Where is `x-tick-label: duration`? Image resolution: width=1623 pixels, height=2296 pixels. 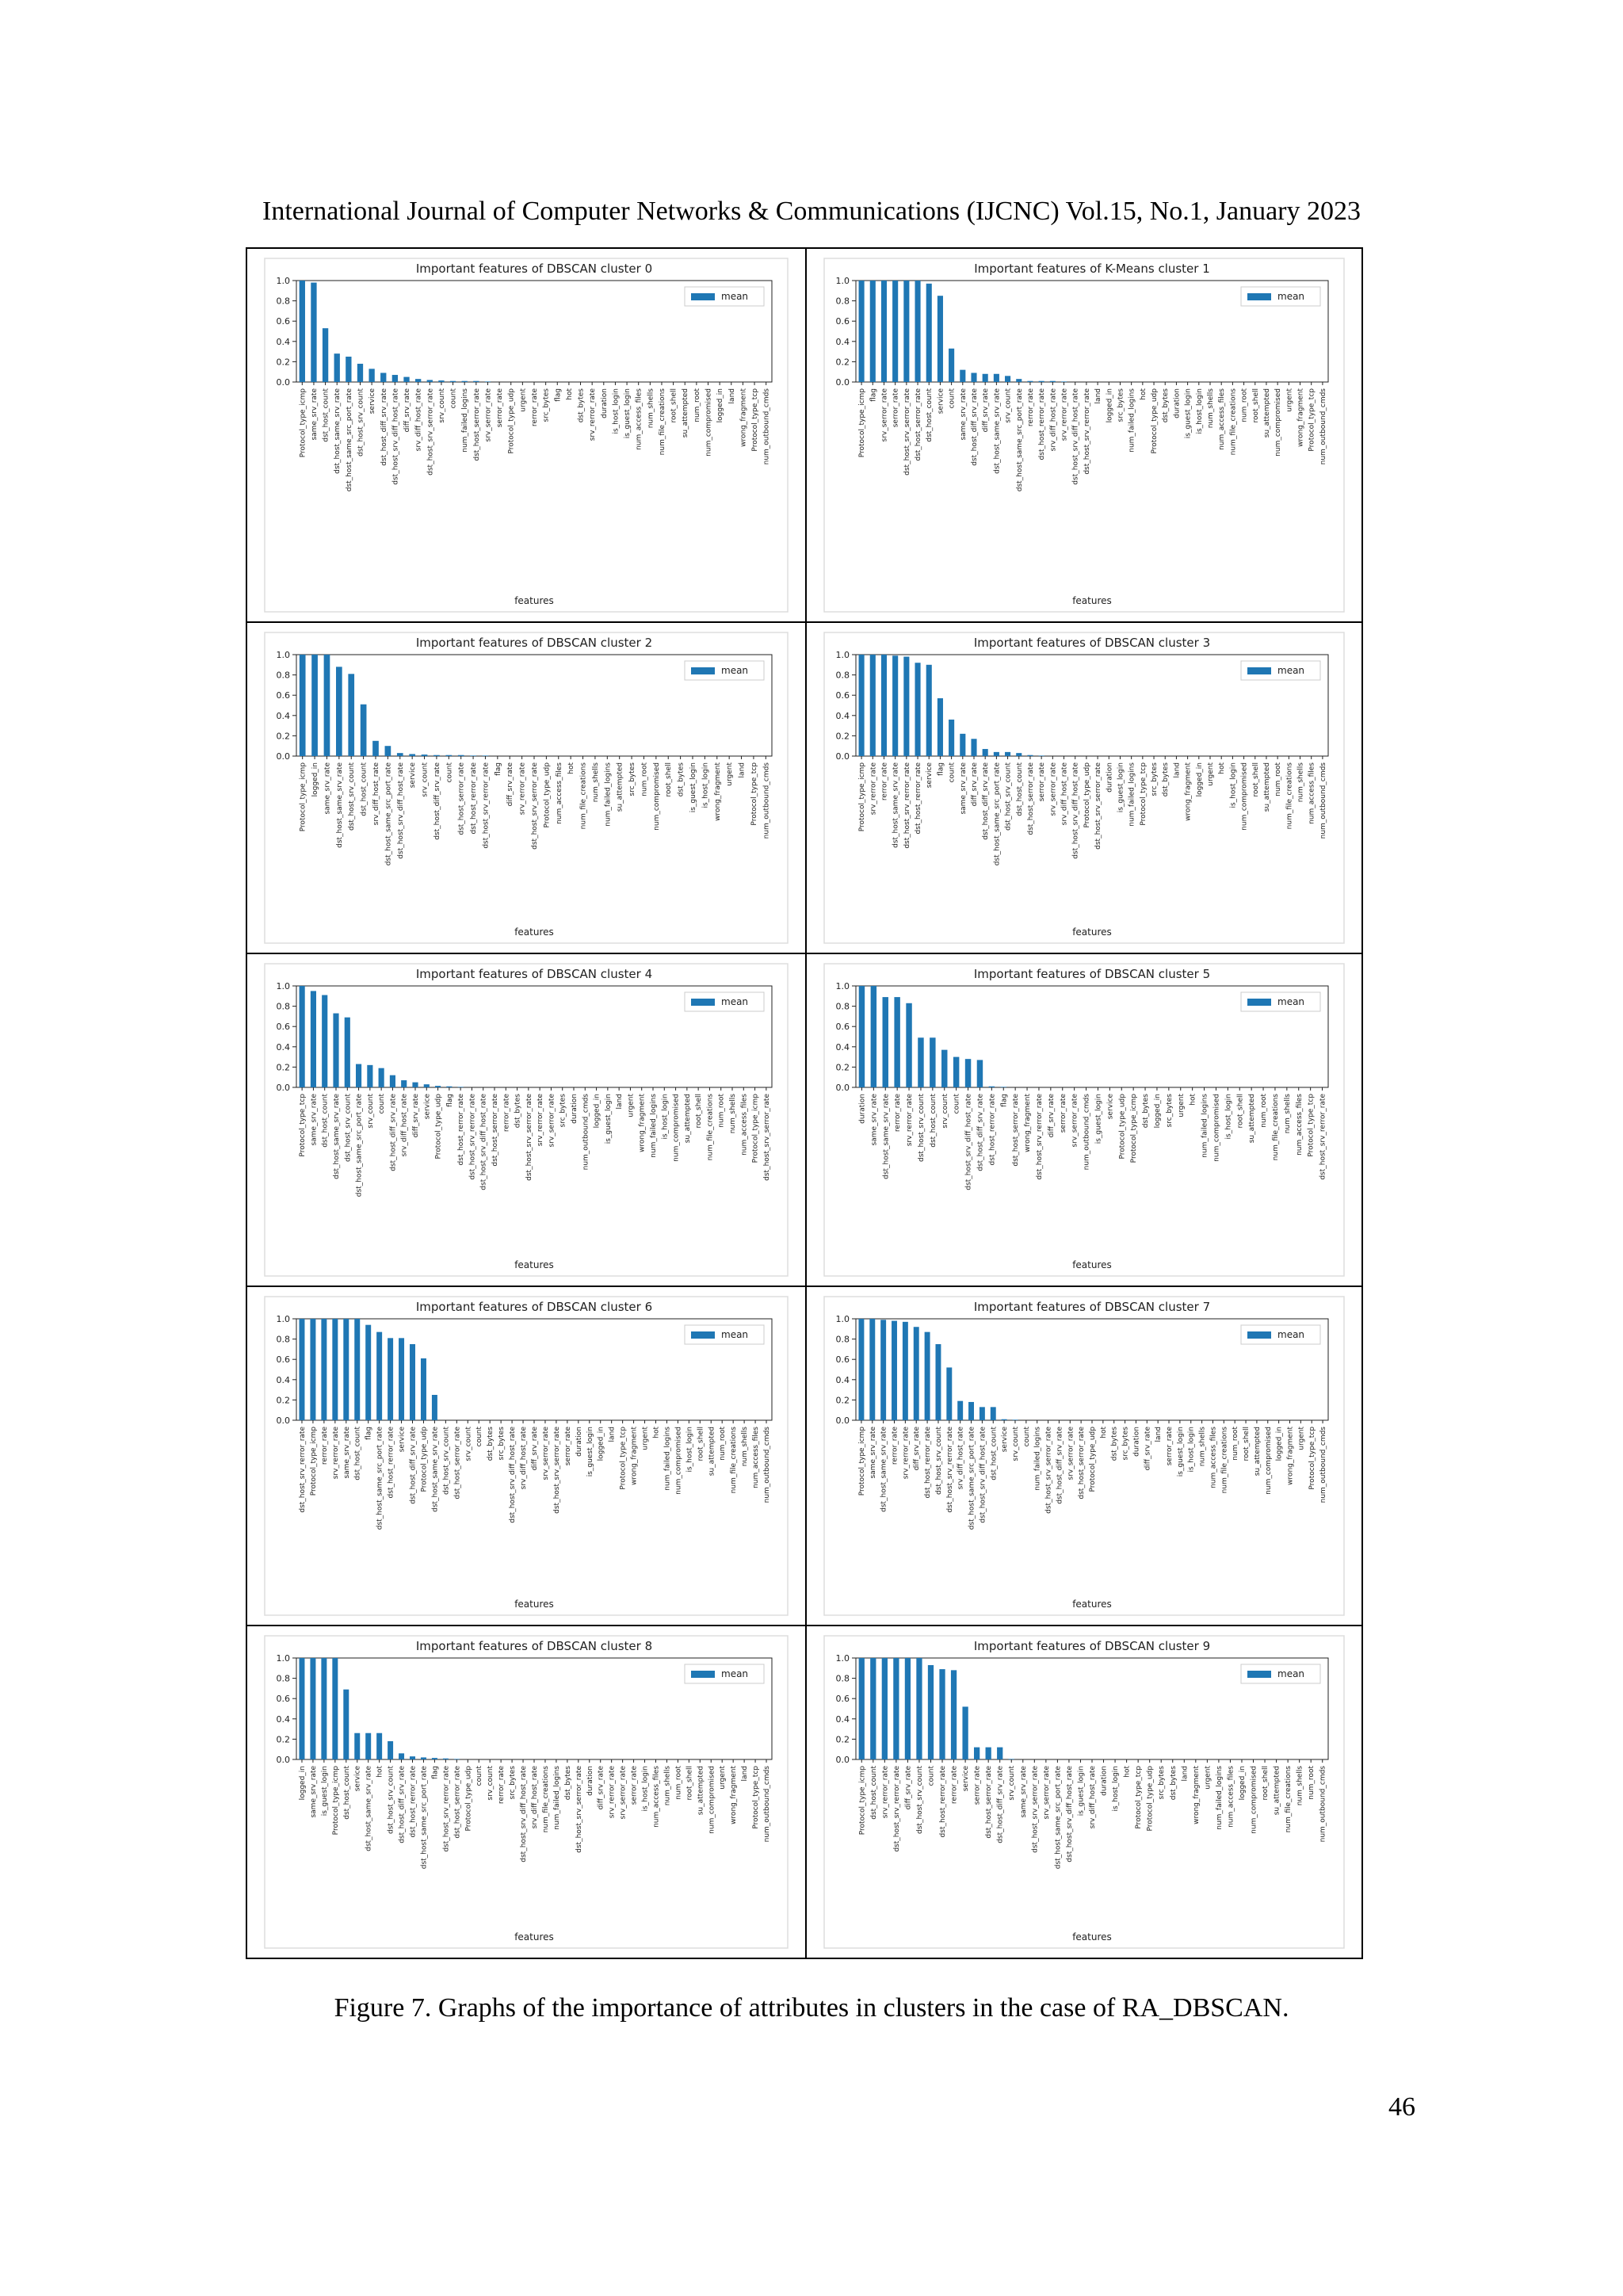
x-tick-label: duration is located at coordinates (590, 1781).